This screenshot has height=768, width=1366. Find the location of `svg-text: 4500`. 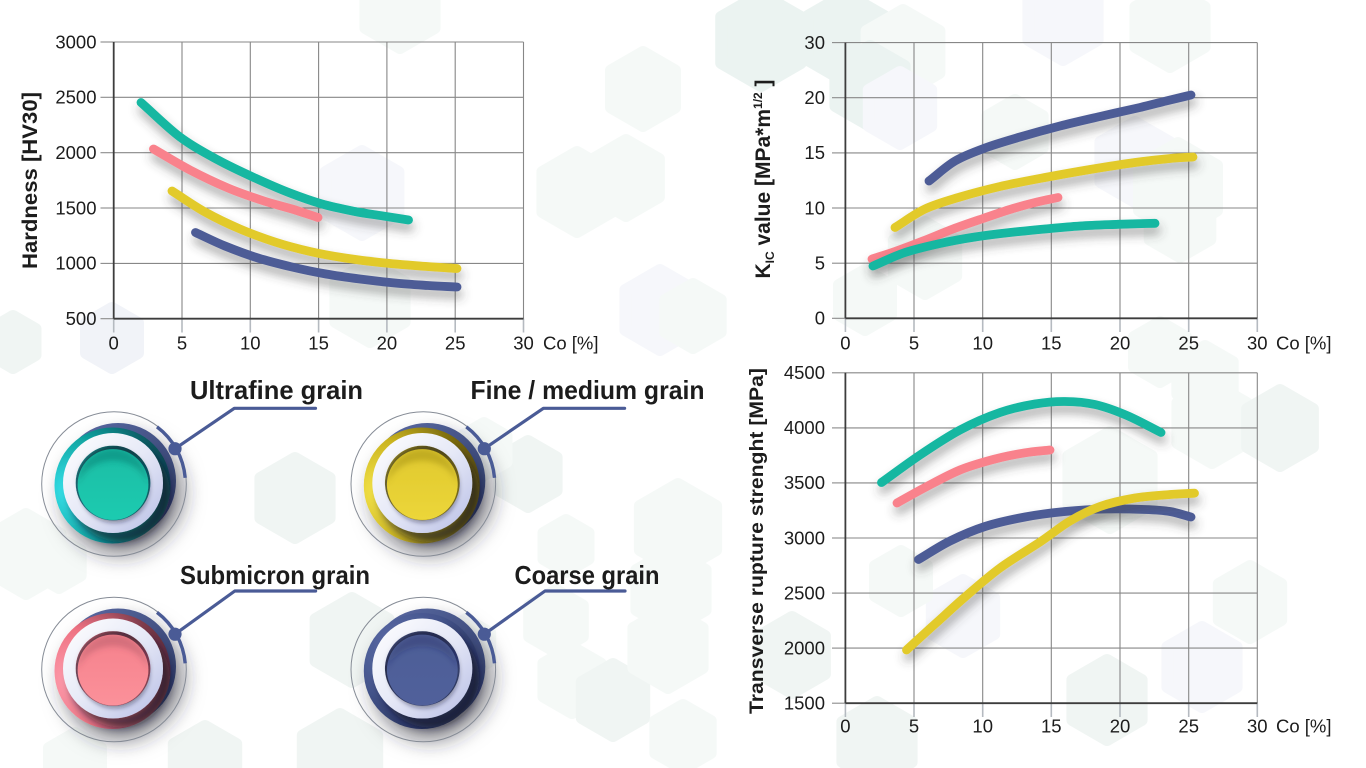

svg-text: 4500 is located at coordinates (804, 372).